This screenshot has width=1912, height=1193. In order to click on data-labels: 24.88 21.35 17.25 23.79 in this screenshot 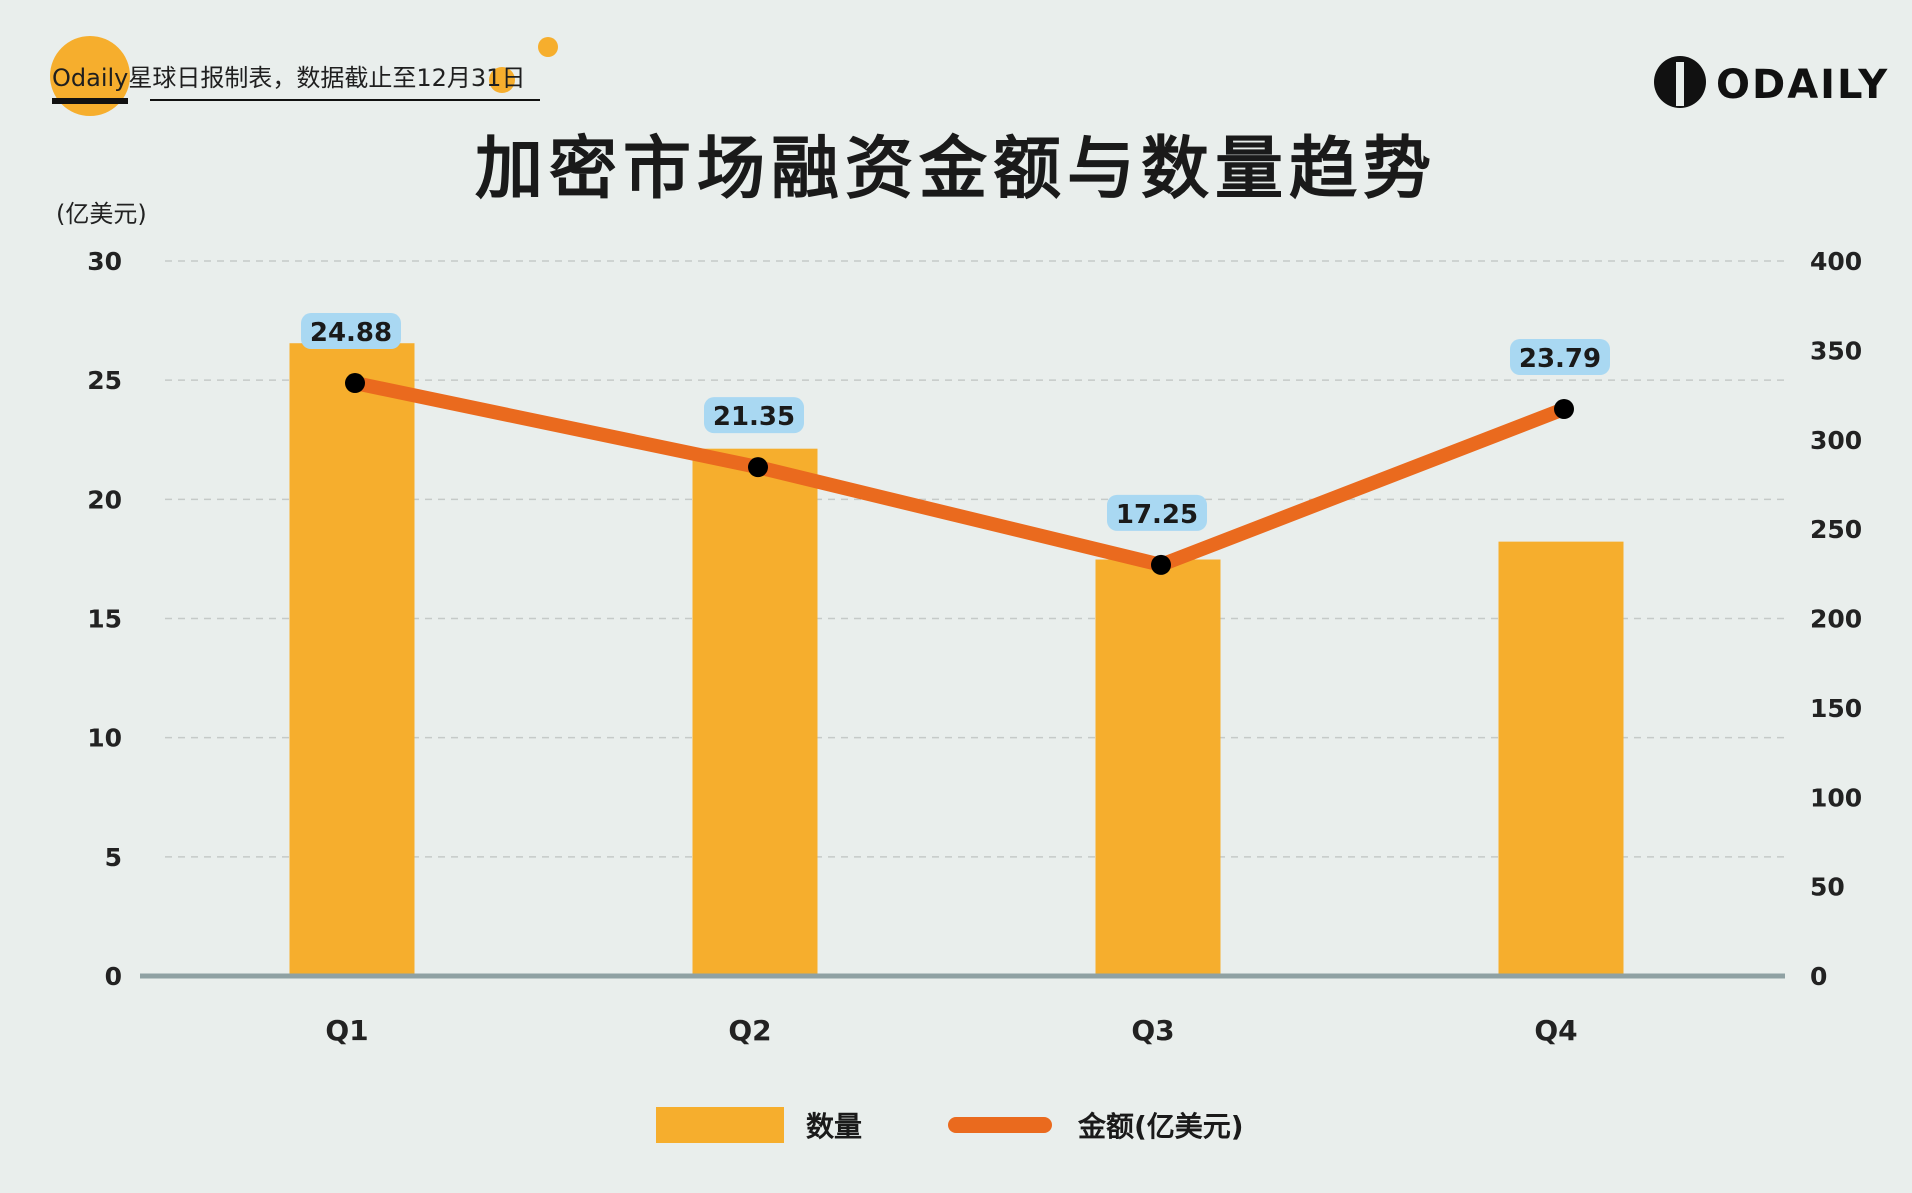, I will do `click(955, 422)`.